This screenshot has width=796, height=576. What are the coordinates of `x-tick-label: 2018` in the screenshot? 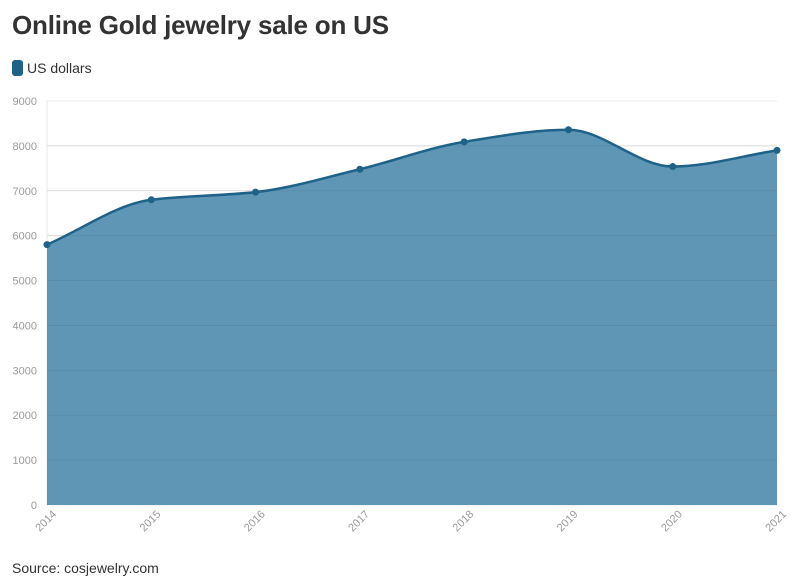 It's located at (464, 521).